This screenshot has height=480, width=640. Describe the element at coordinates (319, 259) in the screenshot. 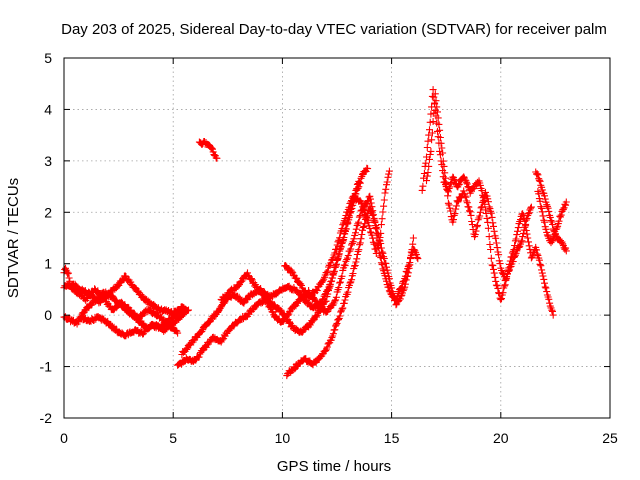

I see `series-sat-h` at that location.